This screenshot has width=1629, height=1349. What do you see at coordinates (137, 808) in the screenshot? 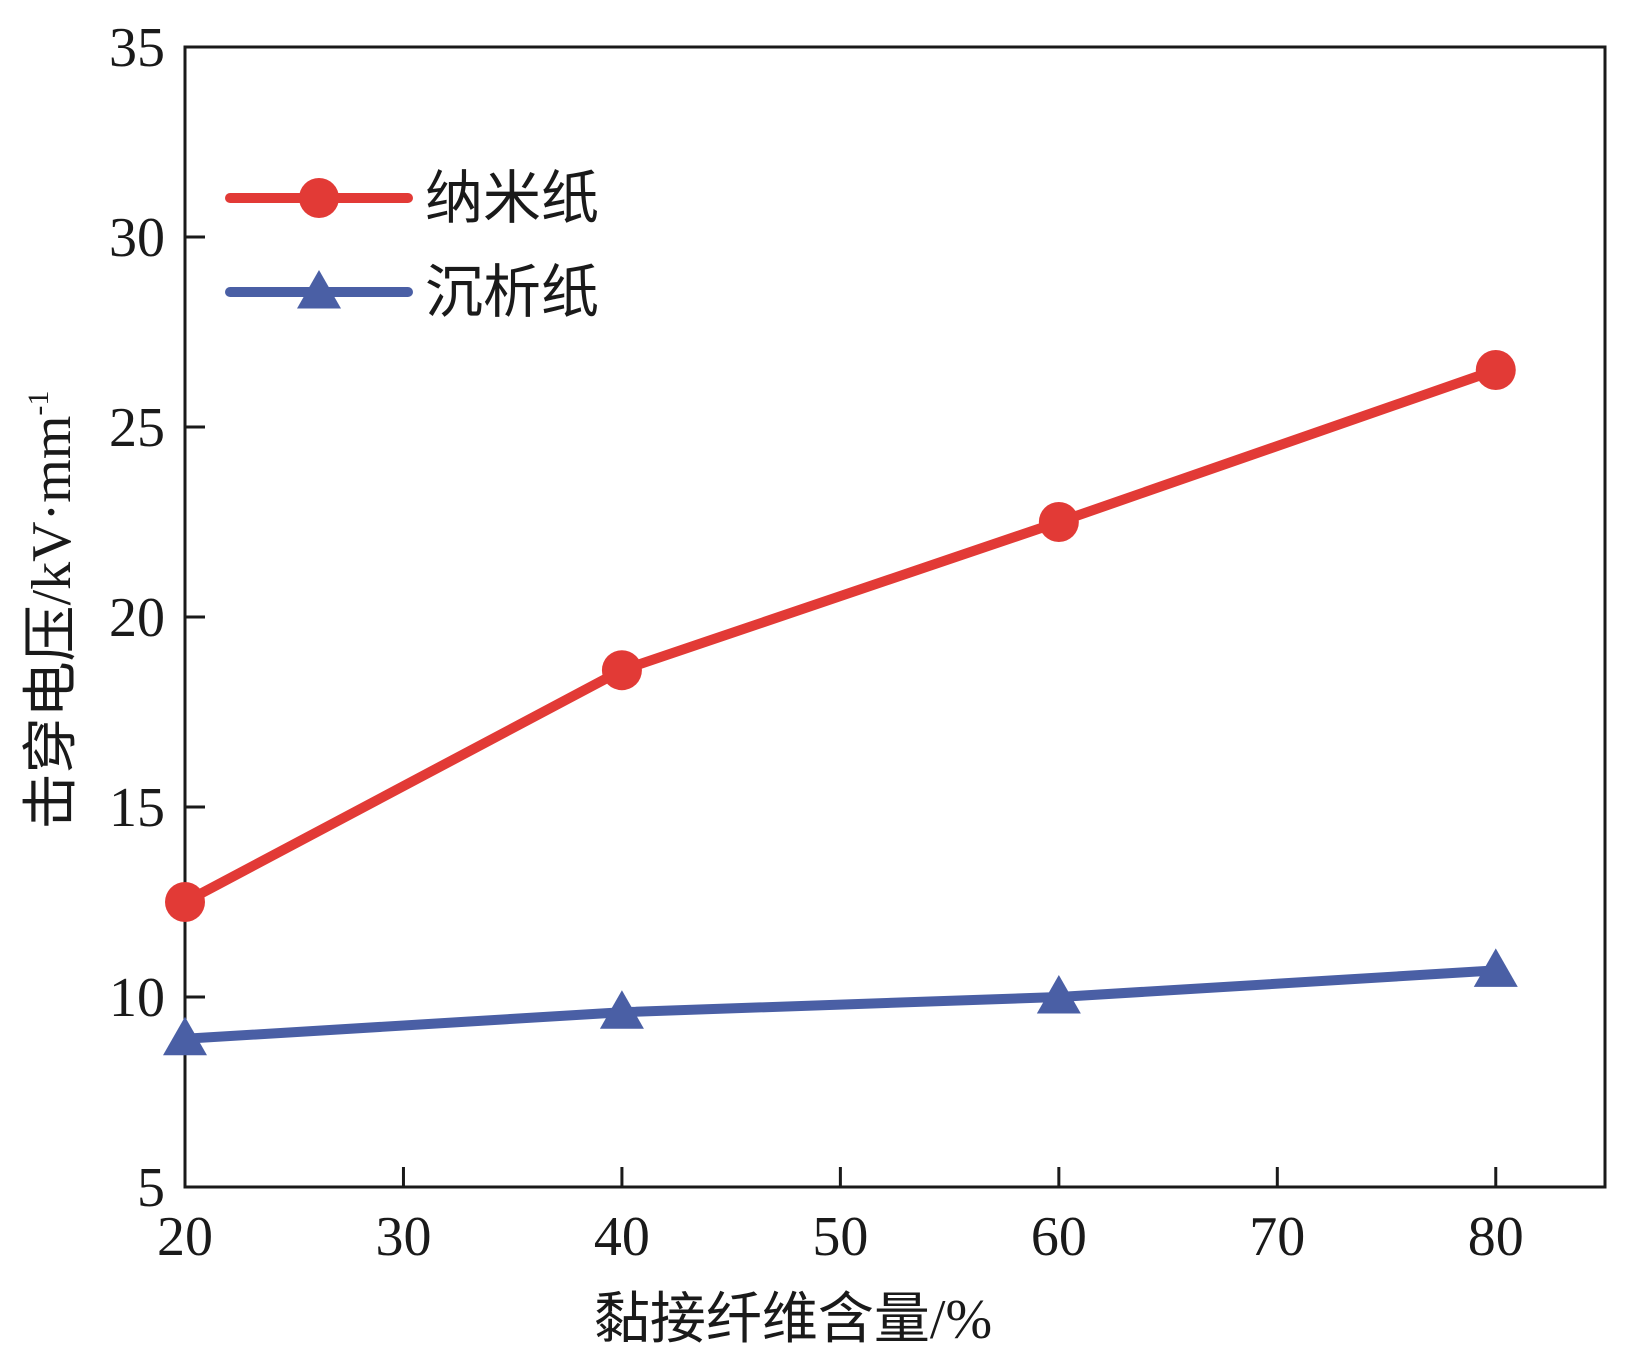
I see `y-tick-label: 15` at bounding box center [137, 808].